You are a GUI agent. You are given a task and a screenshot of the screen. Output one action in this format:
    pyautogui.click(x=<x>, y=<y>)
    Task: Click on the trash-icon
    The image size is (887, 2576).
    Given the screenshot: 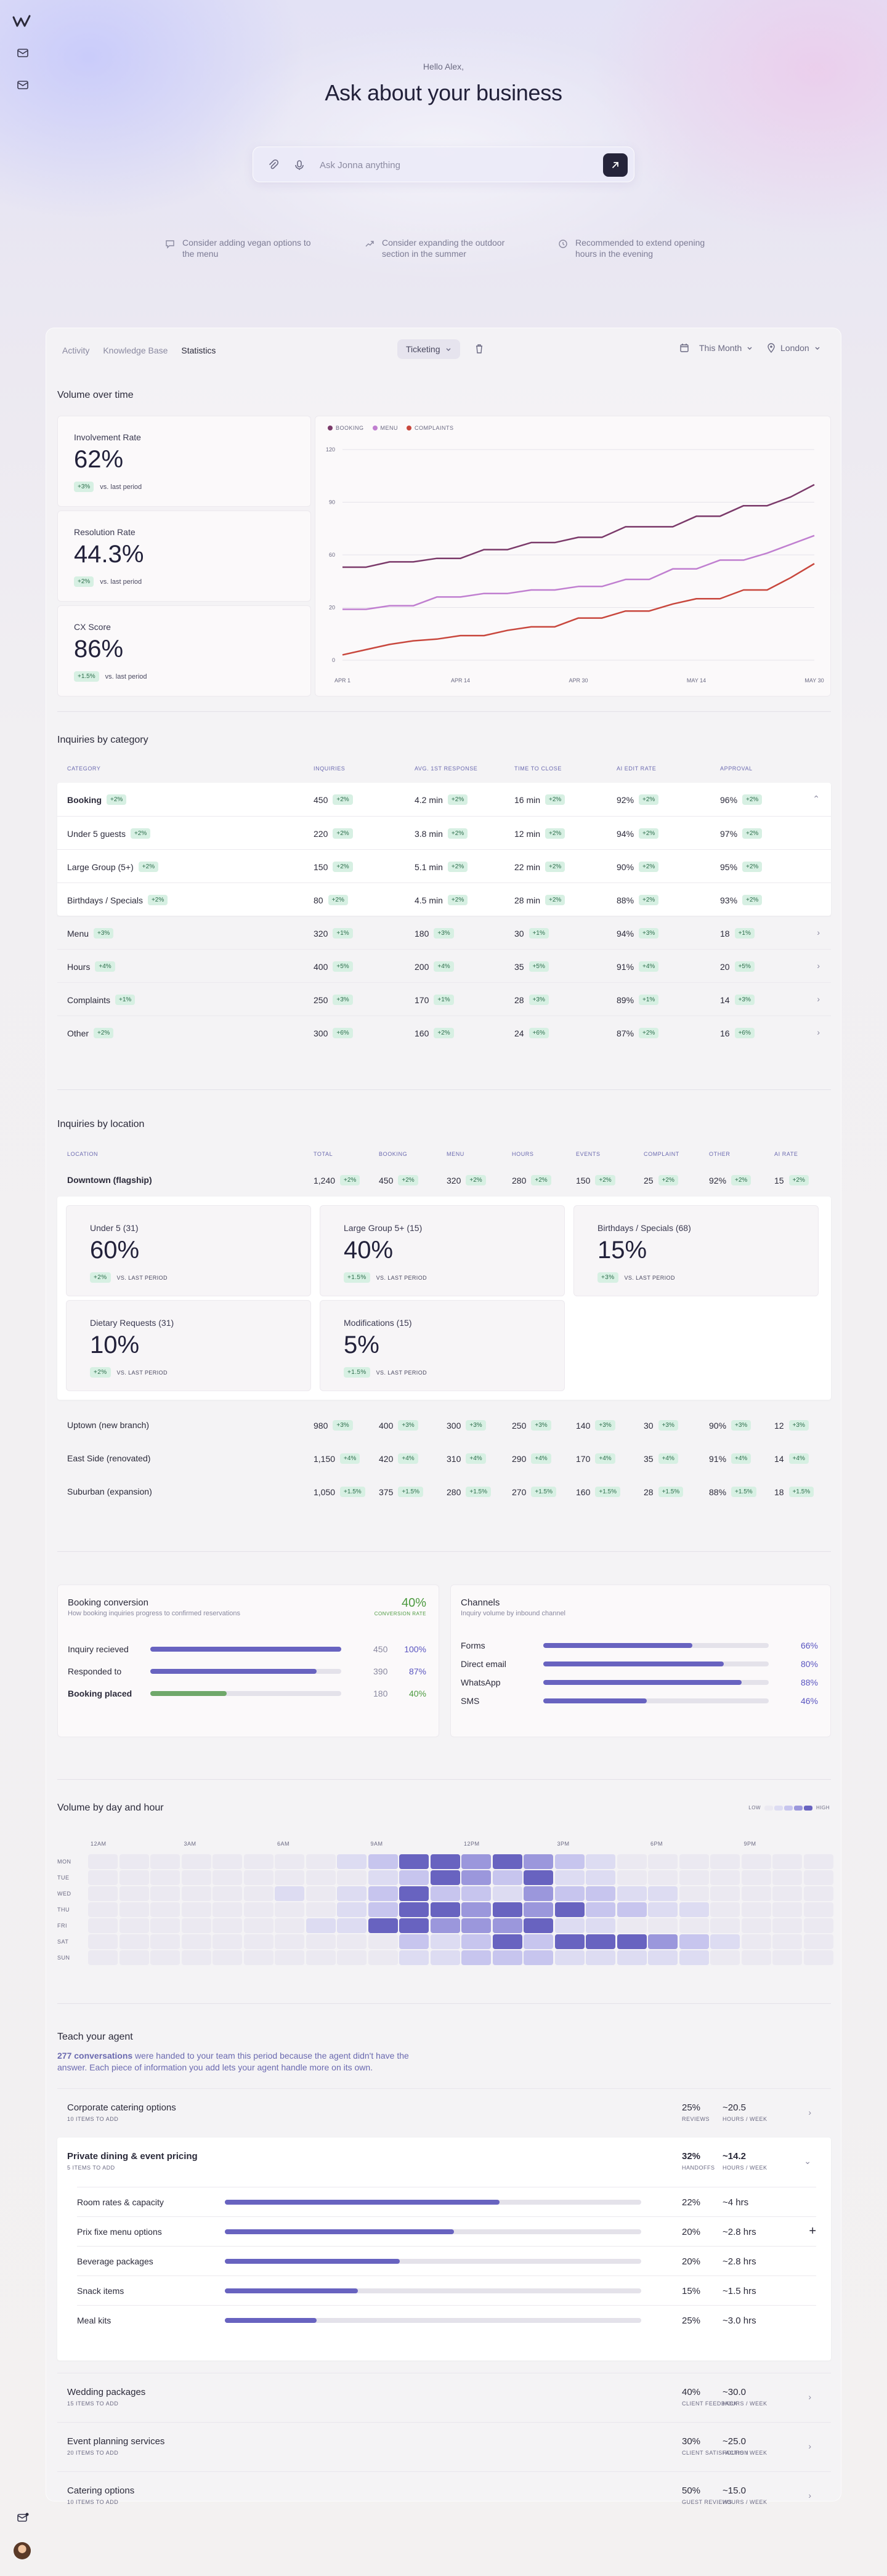 What is the action you would take?
    pyautogui.click(x=480, y=348)
    